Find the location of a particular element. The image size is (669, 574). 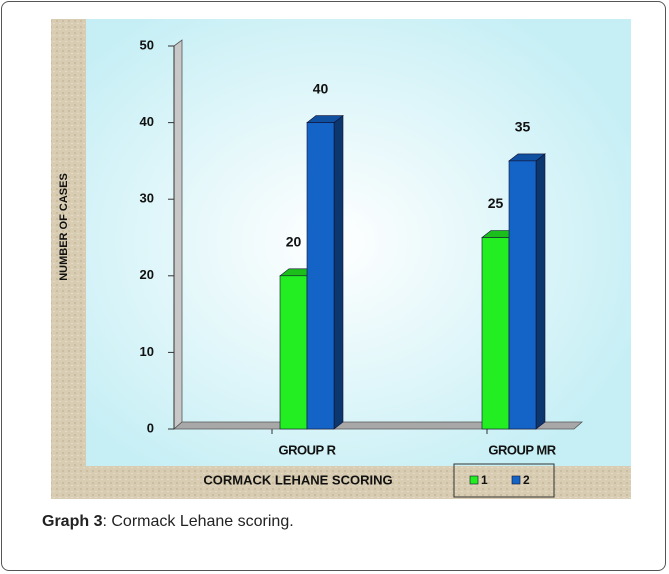

y-tick-label: 10 is located at coordinates (147, 351).